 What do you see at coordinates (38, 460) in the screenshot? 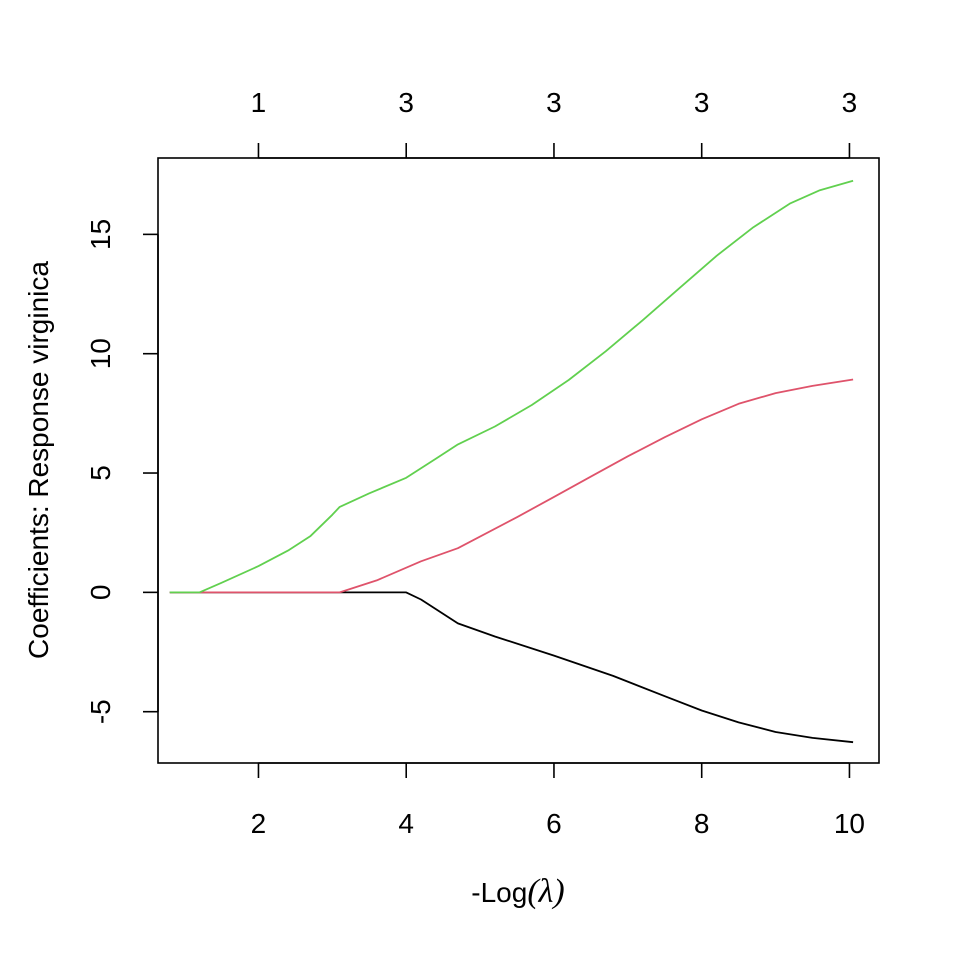
I see `y-axis-label: Coefficients: Response virginica` at bounding box center [38, 460].